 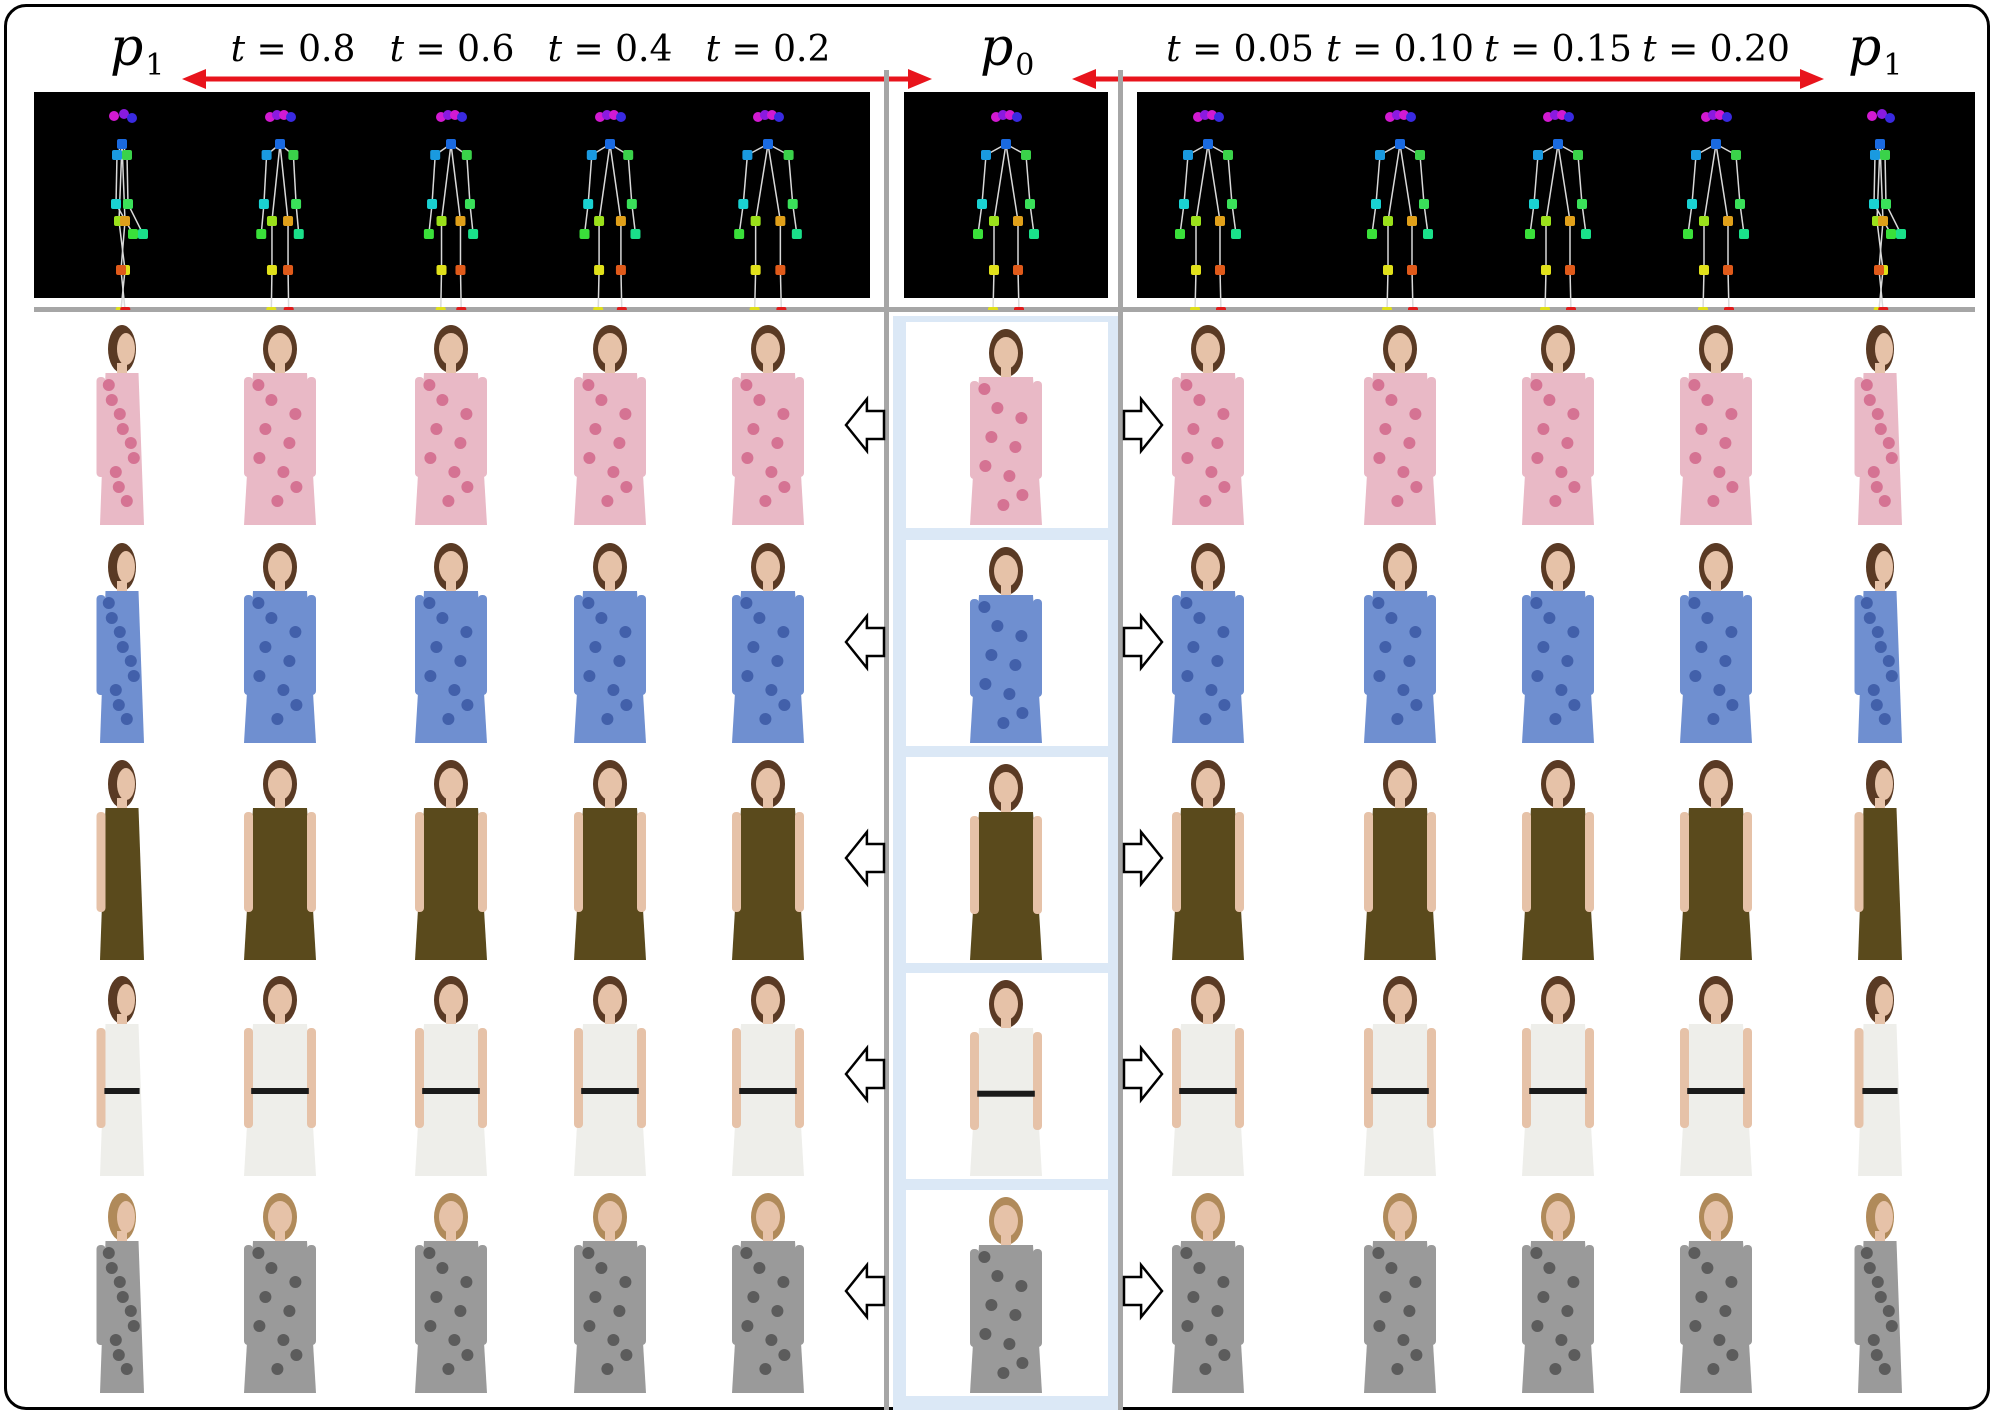 I want to click on right-hollow-arrow-icon, so click(x=1143, y=1074).